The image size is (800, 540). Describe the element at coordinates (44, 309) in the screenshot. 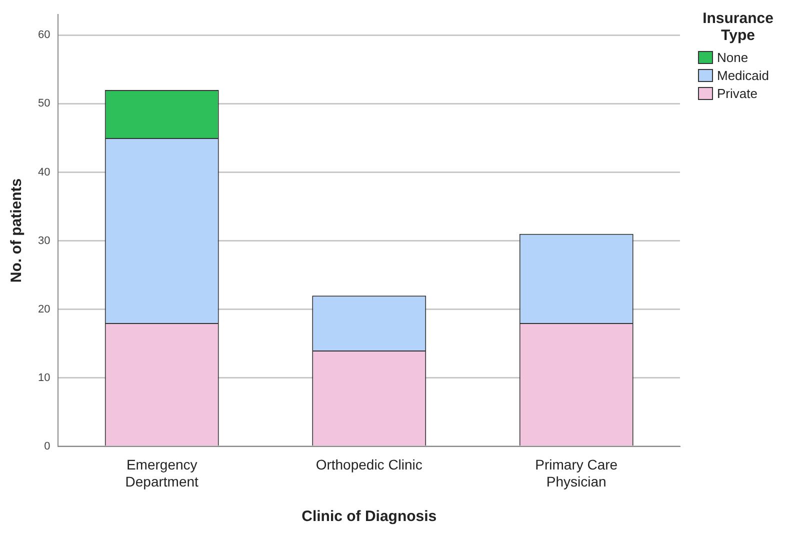

I see `y-tick-label: 20` at that location.